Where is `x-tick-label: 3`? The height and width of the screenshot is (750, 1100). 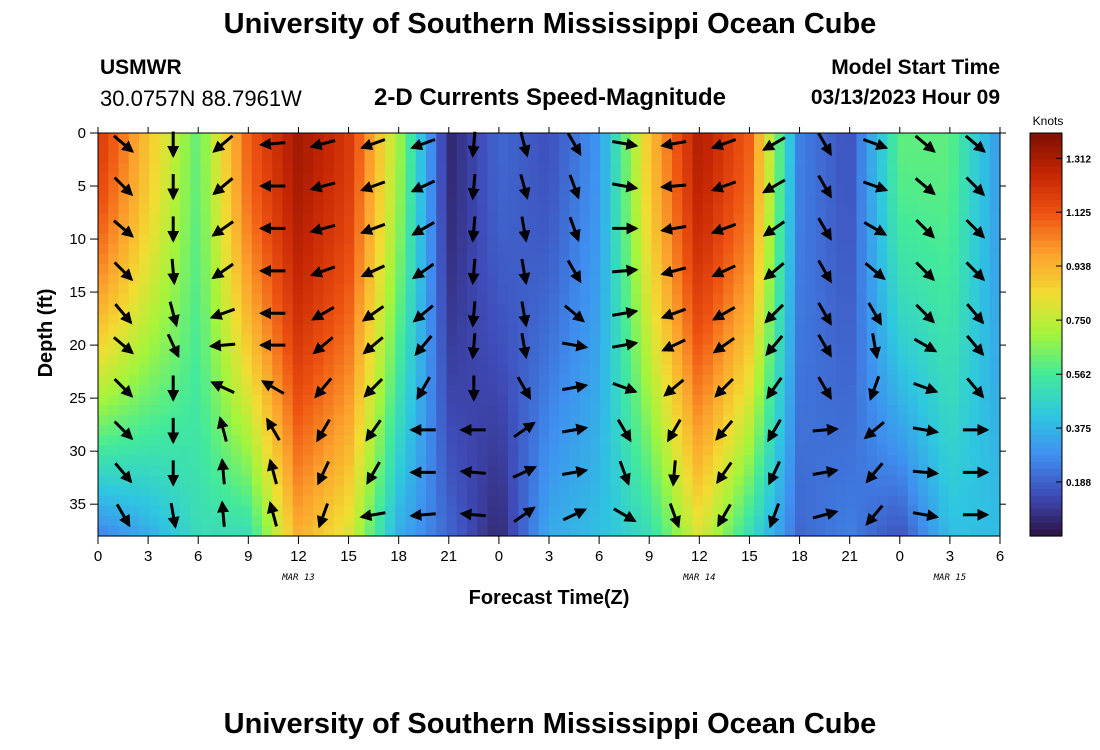 x-tick-label: 3 is located at coordinates (549, 556).